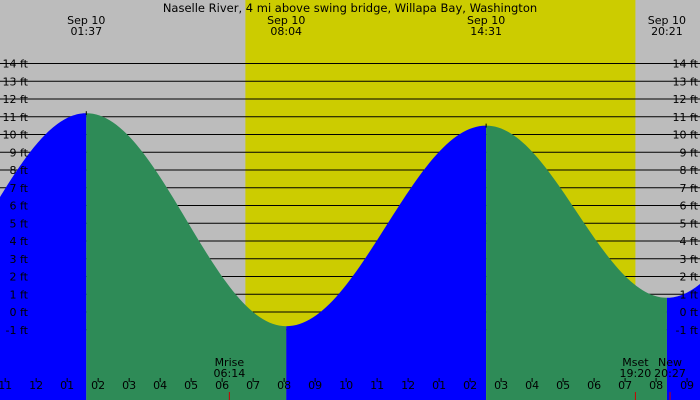 This screenshot has height=400, width=700. I want to click on y-tick-label: 3 ft, so click(19, 259).